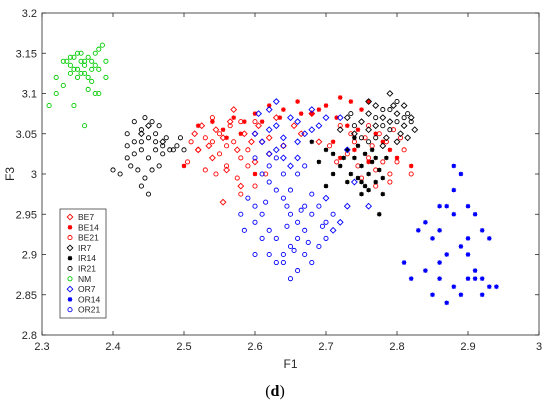 Image resolution: width=550 pixels, height=412 pixels. I want to click on x-tick-label: 2.8, so click(396, 347).